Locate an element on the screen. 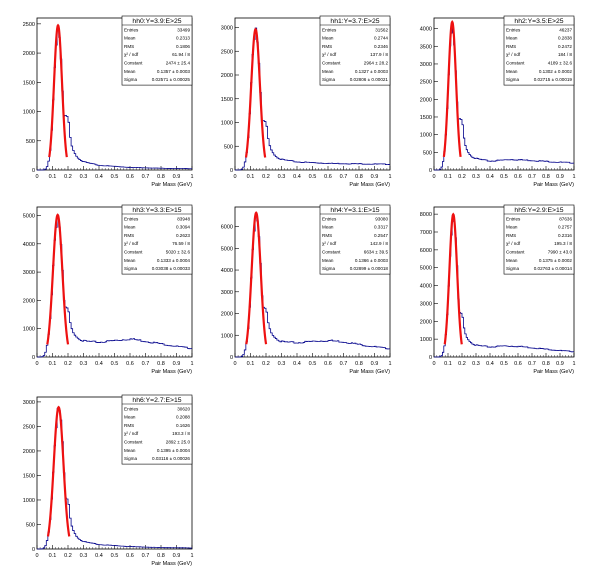  stats-value: 0.2838 is located at coordinates (565, 38).